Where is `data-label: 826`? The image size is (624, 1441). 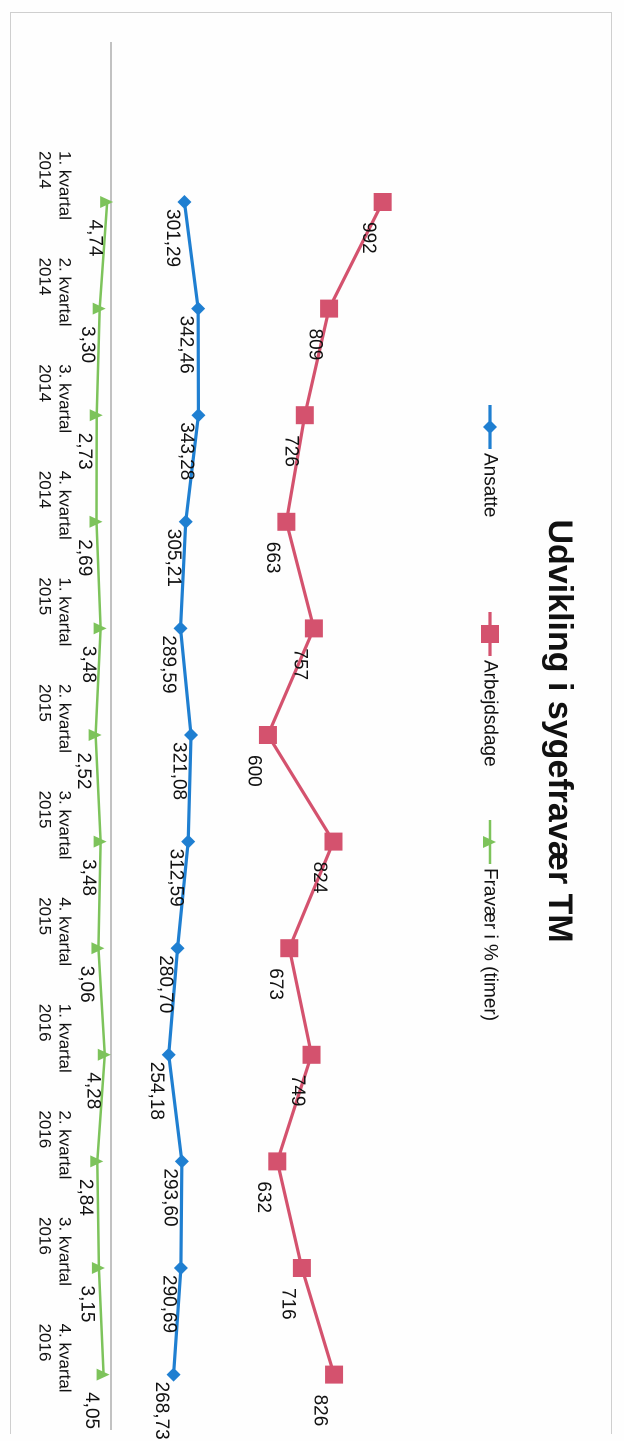
data-label: 826 is located at coordinates (320, 1410).